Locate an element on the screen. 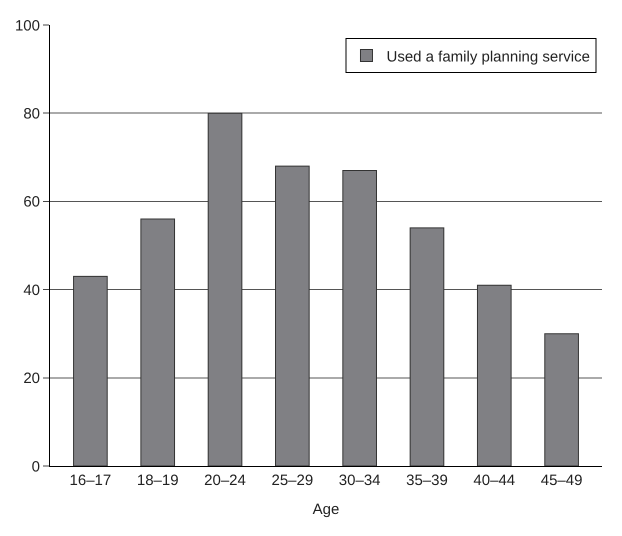  x-tick-label: 20–24 is located at coordinates (225, 480).